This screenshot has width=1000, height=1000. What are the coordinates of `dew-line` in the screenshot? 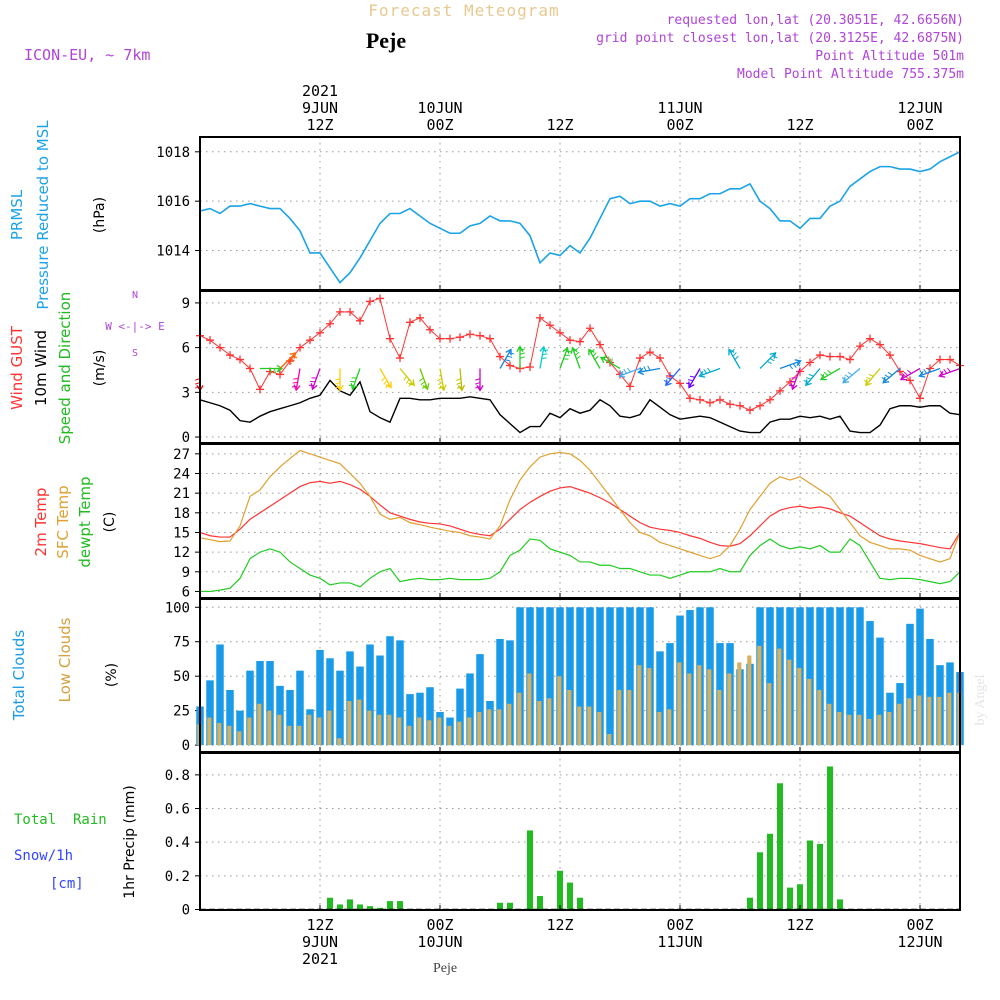 It's located at (580, 565).